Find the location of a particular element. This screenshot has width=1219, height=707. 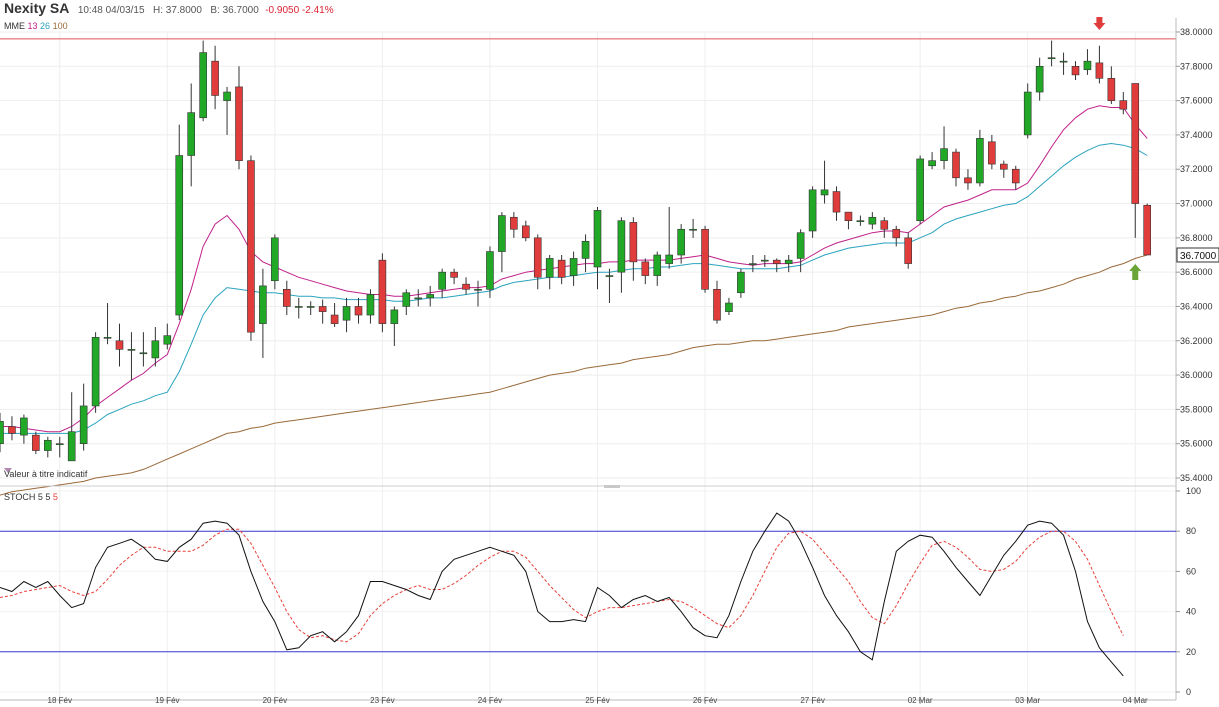

ema-legend-label: MME is located at coordinates (14, 26).